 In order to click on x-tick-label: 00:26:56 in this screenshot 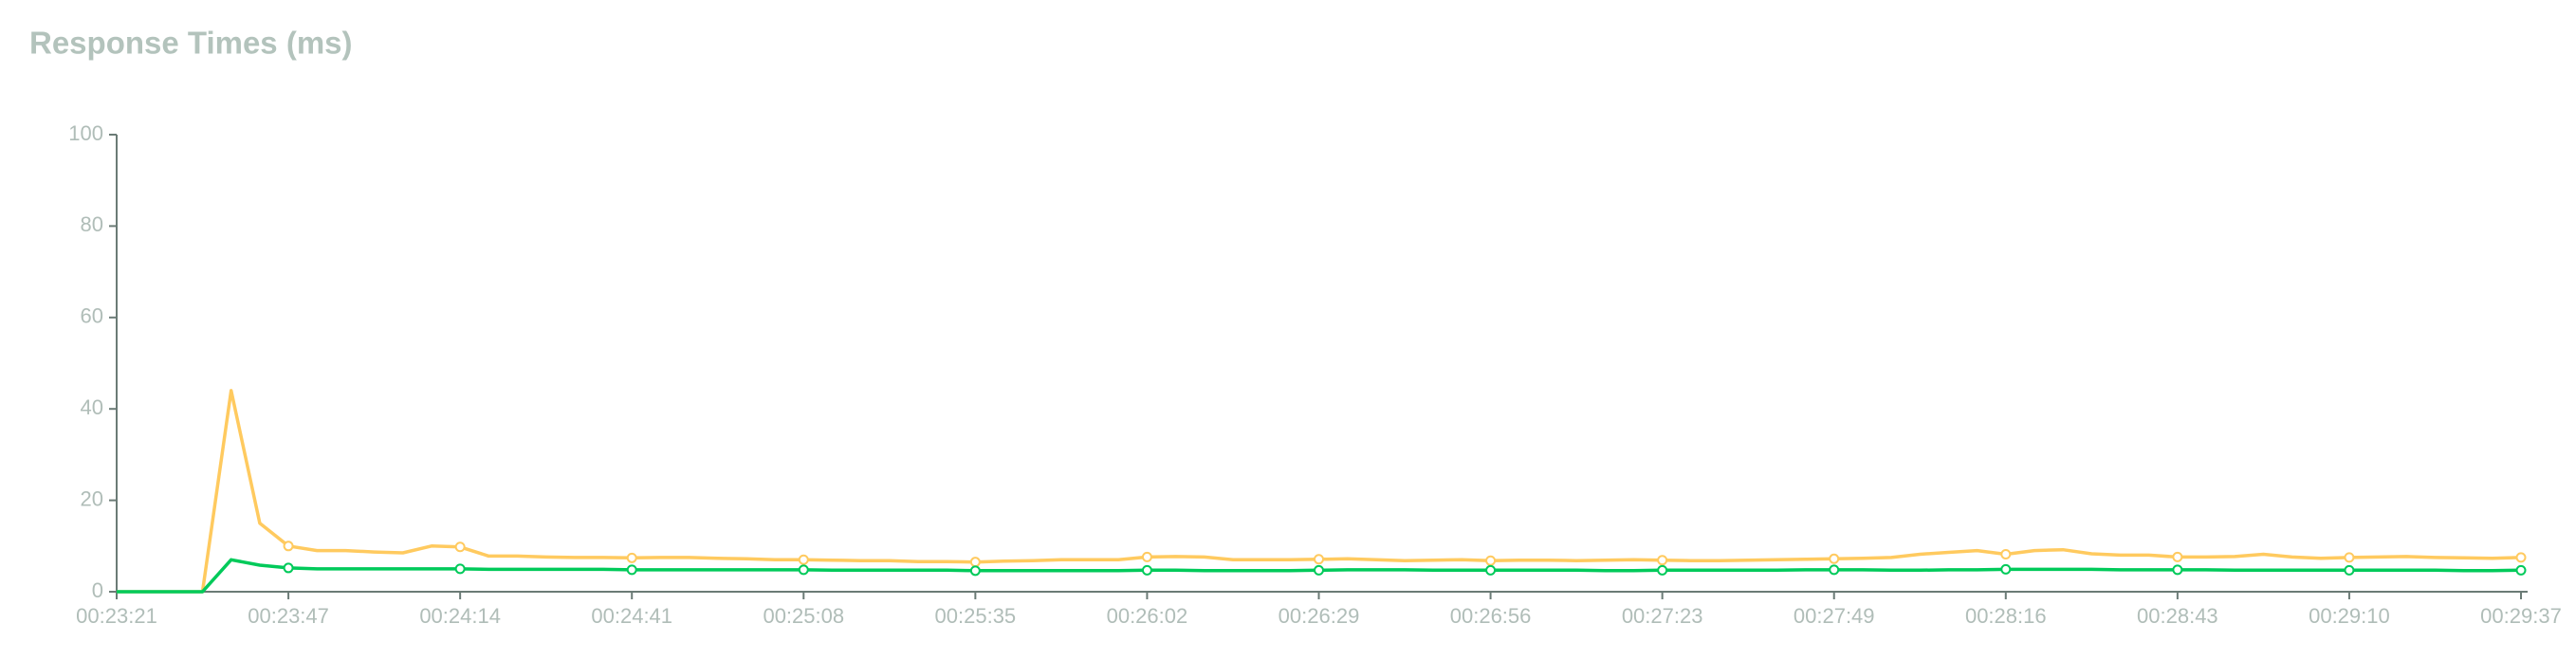, I will do `click(1491, 616)`.